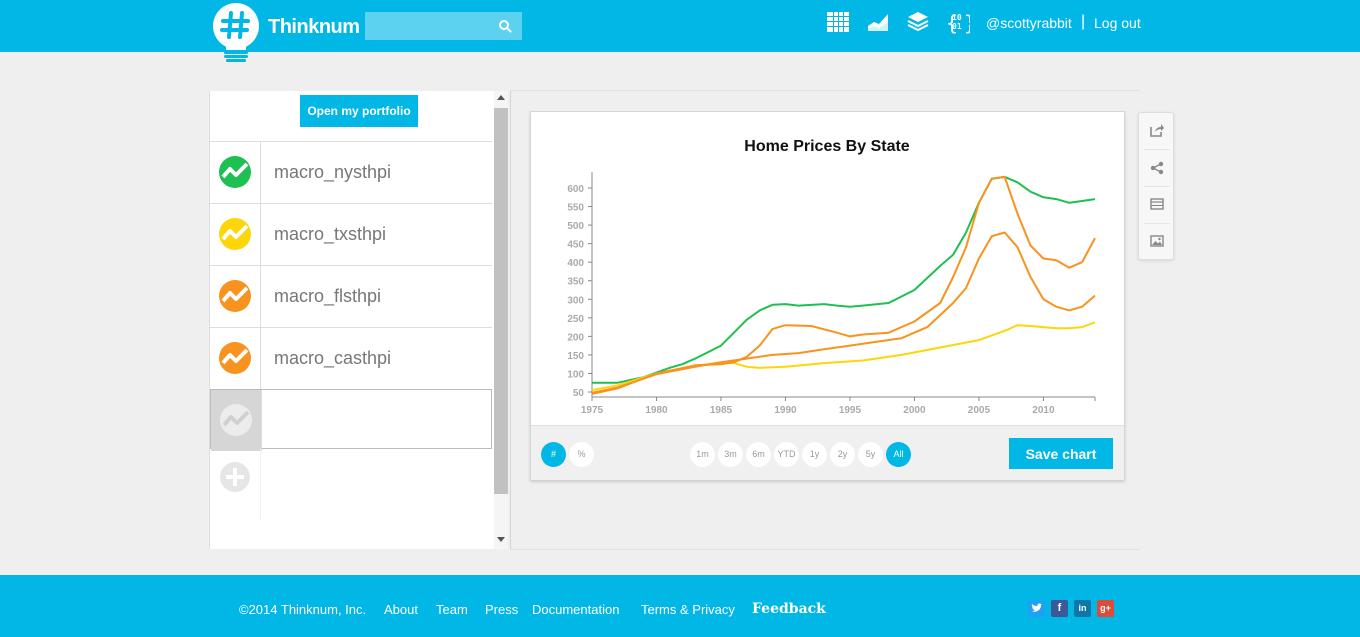  I want to click on facebook-icon: f, so click(1059, 608).